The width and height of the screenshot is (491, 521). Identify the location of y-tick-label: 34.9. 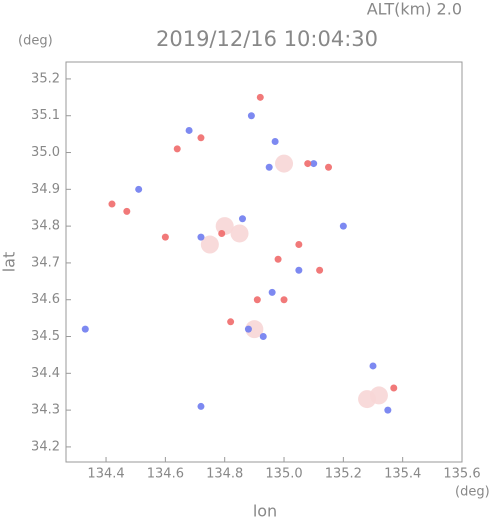
(45, 189).